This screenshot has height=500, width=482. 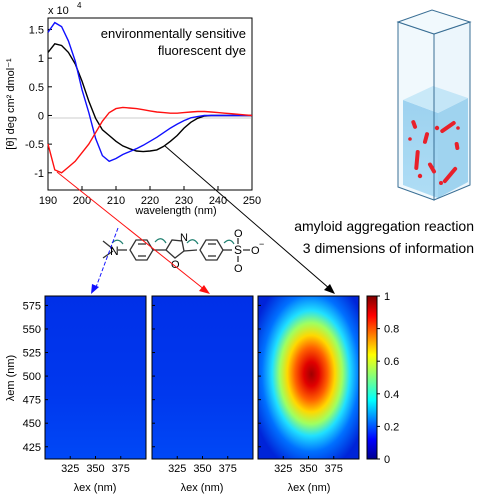 What do you see at coordinates (384, 226) in the screenshot?
I see `right-text-line1: amyloid aggregation reaction` at bounding box center [384, 226].